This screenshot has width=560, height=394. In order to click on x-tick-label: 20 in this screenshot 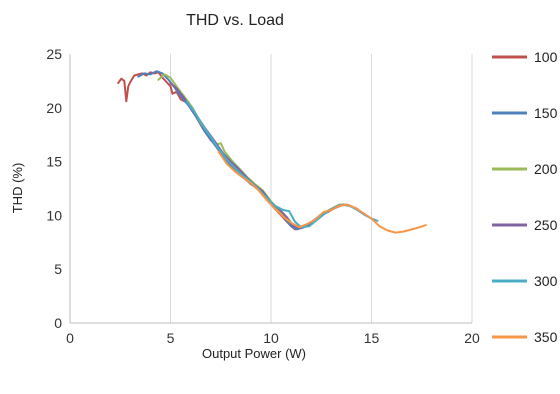, I will do `click(472, 338)`.